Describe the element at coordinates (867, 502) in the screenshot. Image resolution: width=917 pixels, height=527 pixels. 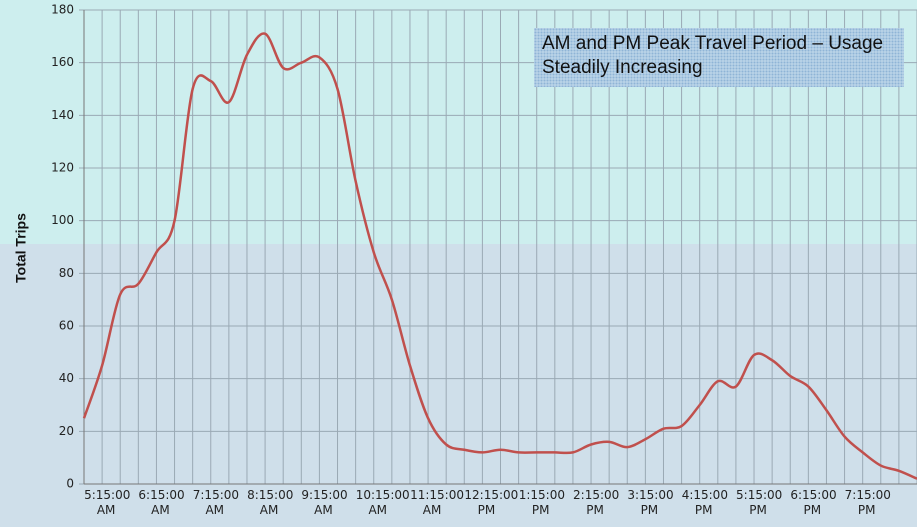
I see `x-tick-label: 7:15:00 PM` at that location.